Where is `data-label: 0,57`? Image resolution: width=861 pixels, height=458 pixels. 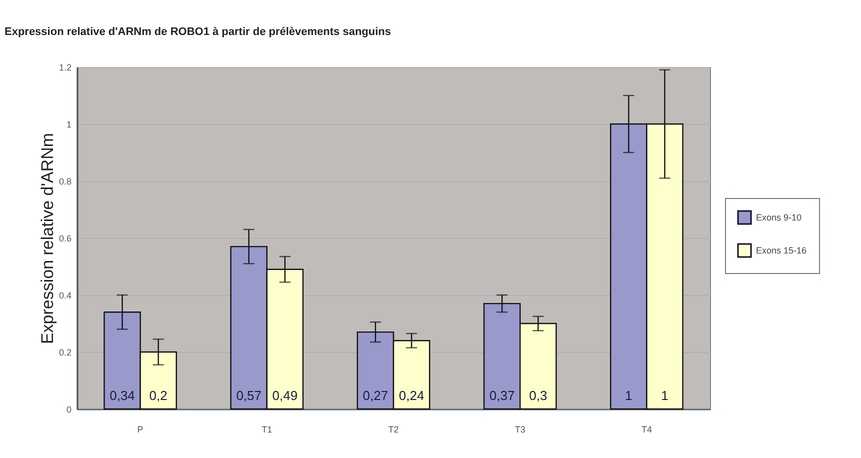
data-label: 0,57 is located at coordinates (249, 395).